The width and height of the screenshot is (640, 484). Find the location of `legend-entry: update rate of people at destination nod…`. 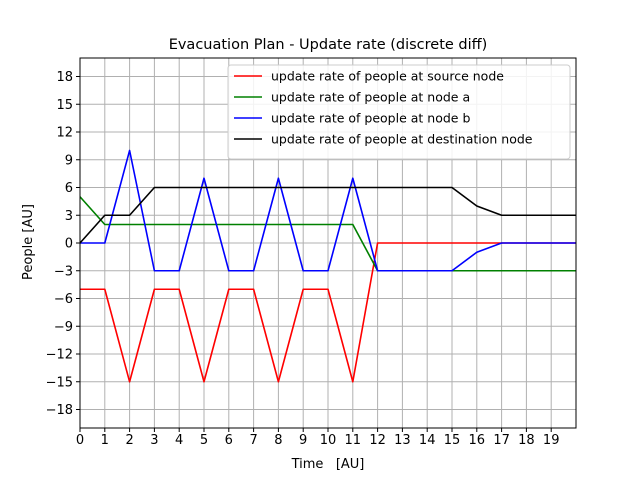

legend-entry: update rate of people at destination nod… is located at coordinates (402, 139).